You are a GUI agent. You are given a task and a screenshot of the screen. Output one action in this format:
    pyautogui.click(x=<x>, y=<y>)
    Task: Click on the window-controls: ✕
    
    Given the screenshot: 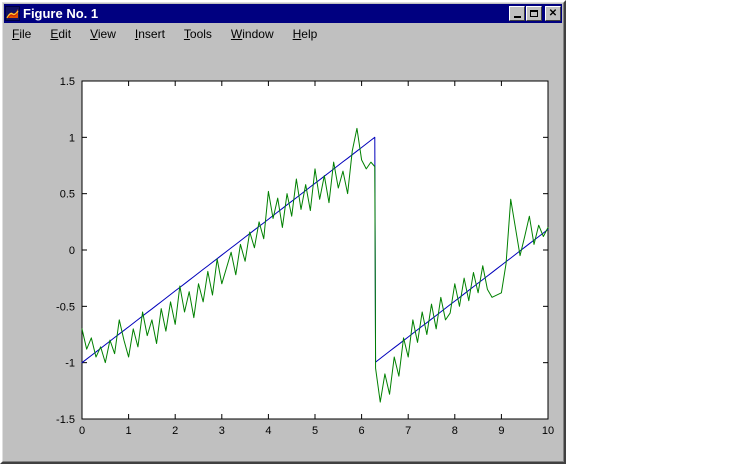 What is the action you would take?
    pyautogui.click(x=534, y=13)
    